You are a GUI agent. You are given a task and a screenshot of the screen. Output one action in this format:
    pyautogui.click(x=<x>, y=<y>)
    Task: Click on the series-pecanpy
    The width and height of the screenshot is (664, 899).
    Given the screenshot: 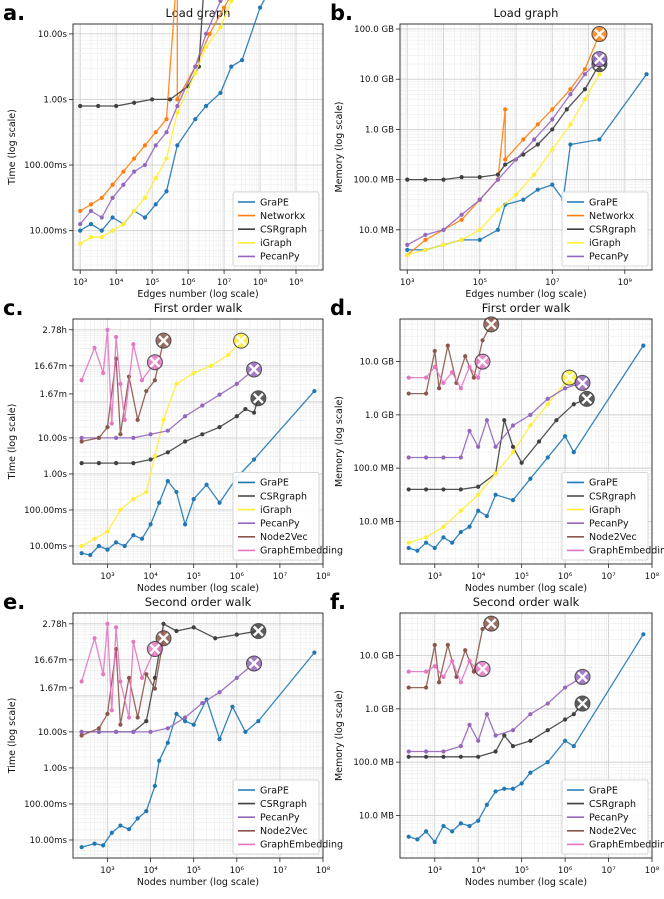 What is the action you would take?
    pyautogui.click(x=150, y=113)
    